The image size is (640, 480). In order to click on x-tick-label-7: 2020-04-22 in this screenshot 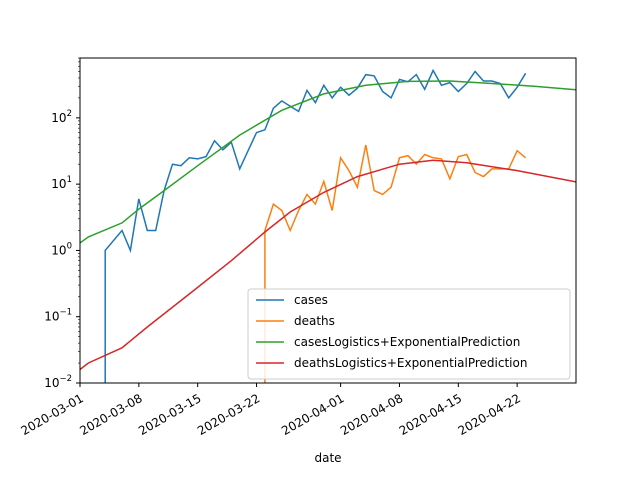, I will do `click(489, 414)`.